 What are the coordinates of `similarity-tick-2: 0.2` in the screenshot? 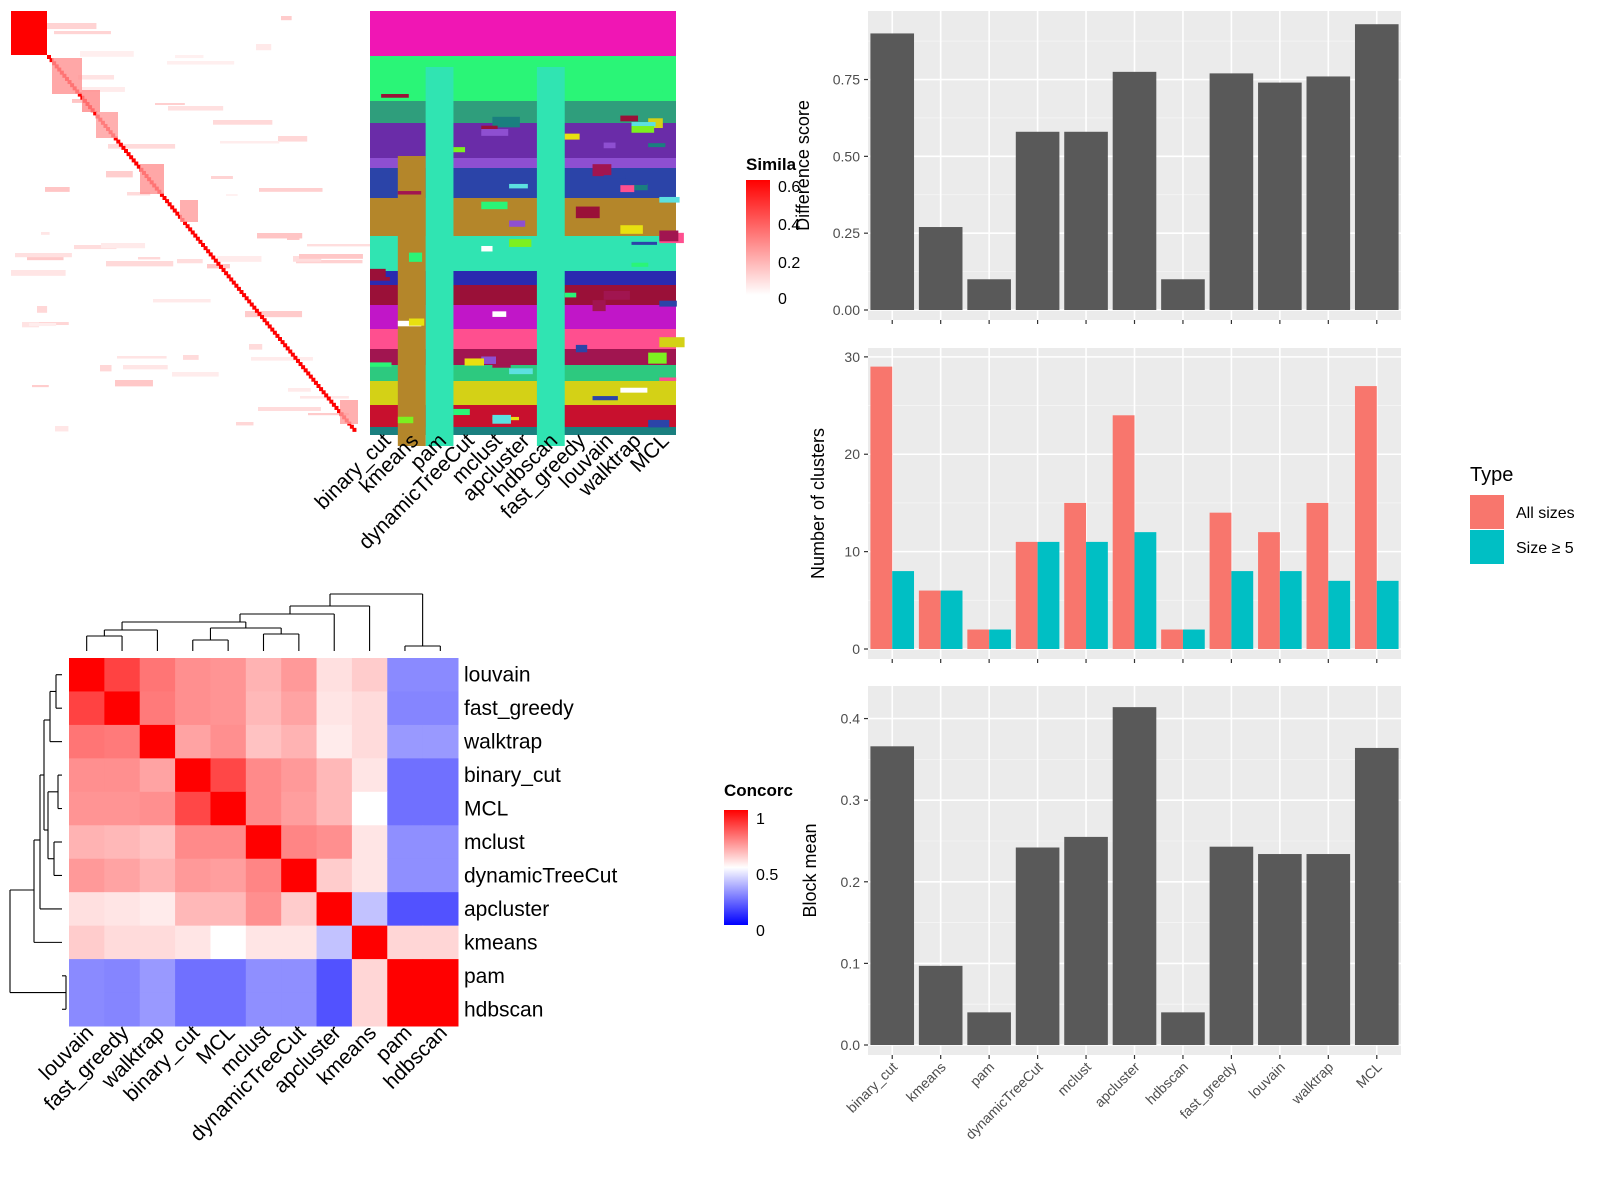 It's located at (789, 263).